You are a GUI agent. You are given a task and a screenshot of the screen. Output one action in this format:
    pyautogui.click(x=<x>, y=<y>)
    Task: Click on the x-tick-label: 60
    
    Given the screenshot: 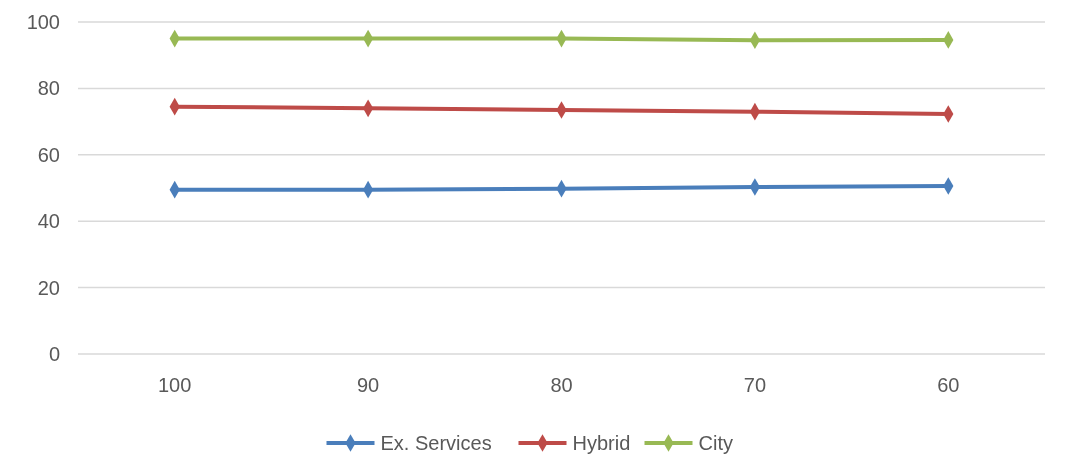 What is the action you would take?
    pyautogui.click(x=948, y=385)
    